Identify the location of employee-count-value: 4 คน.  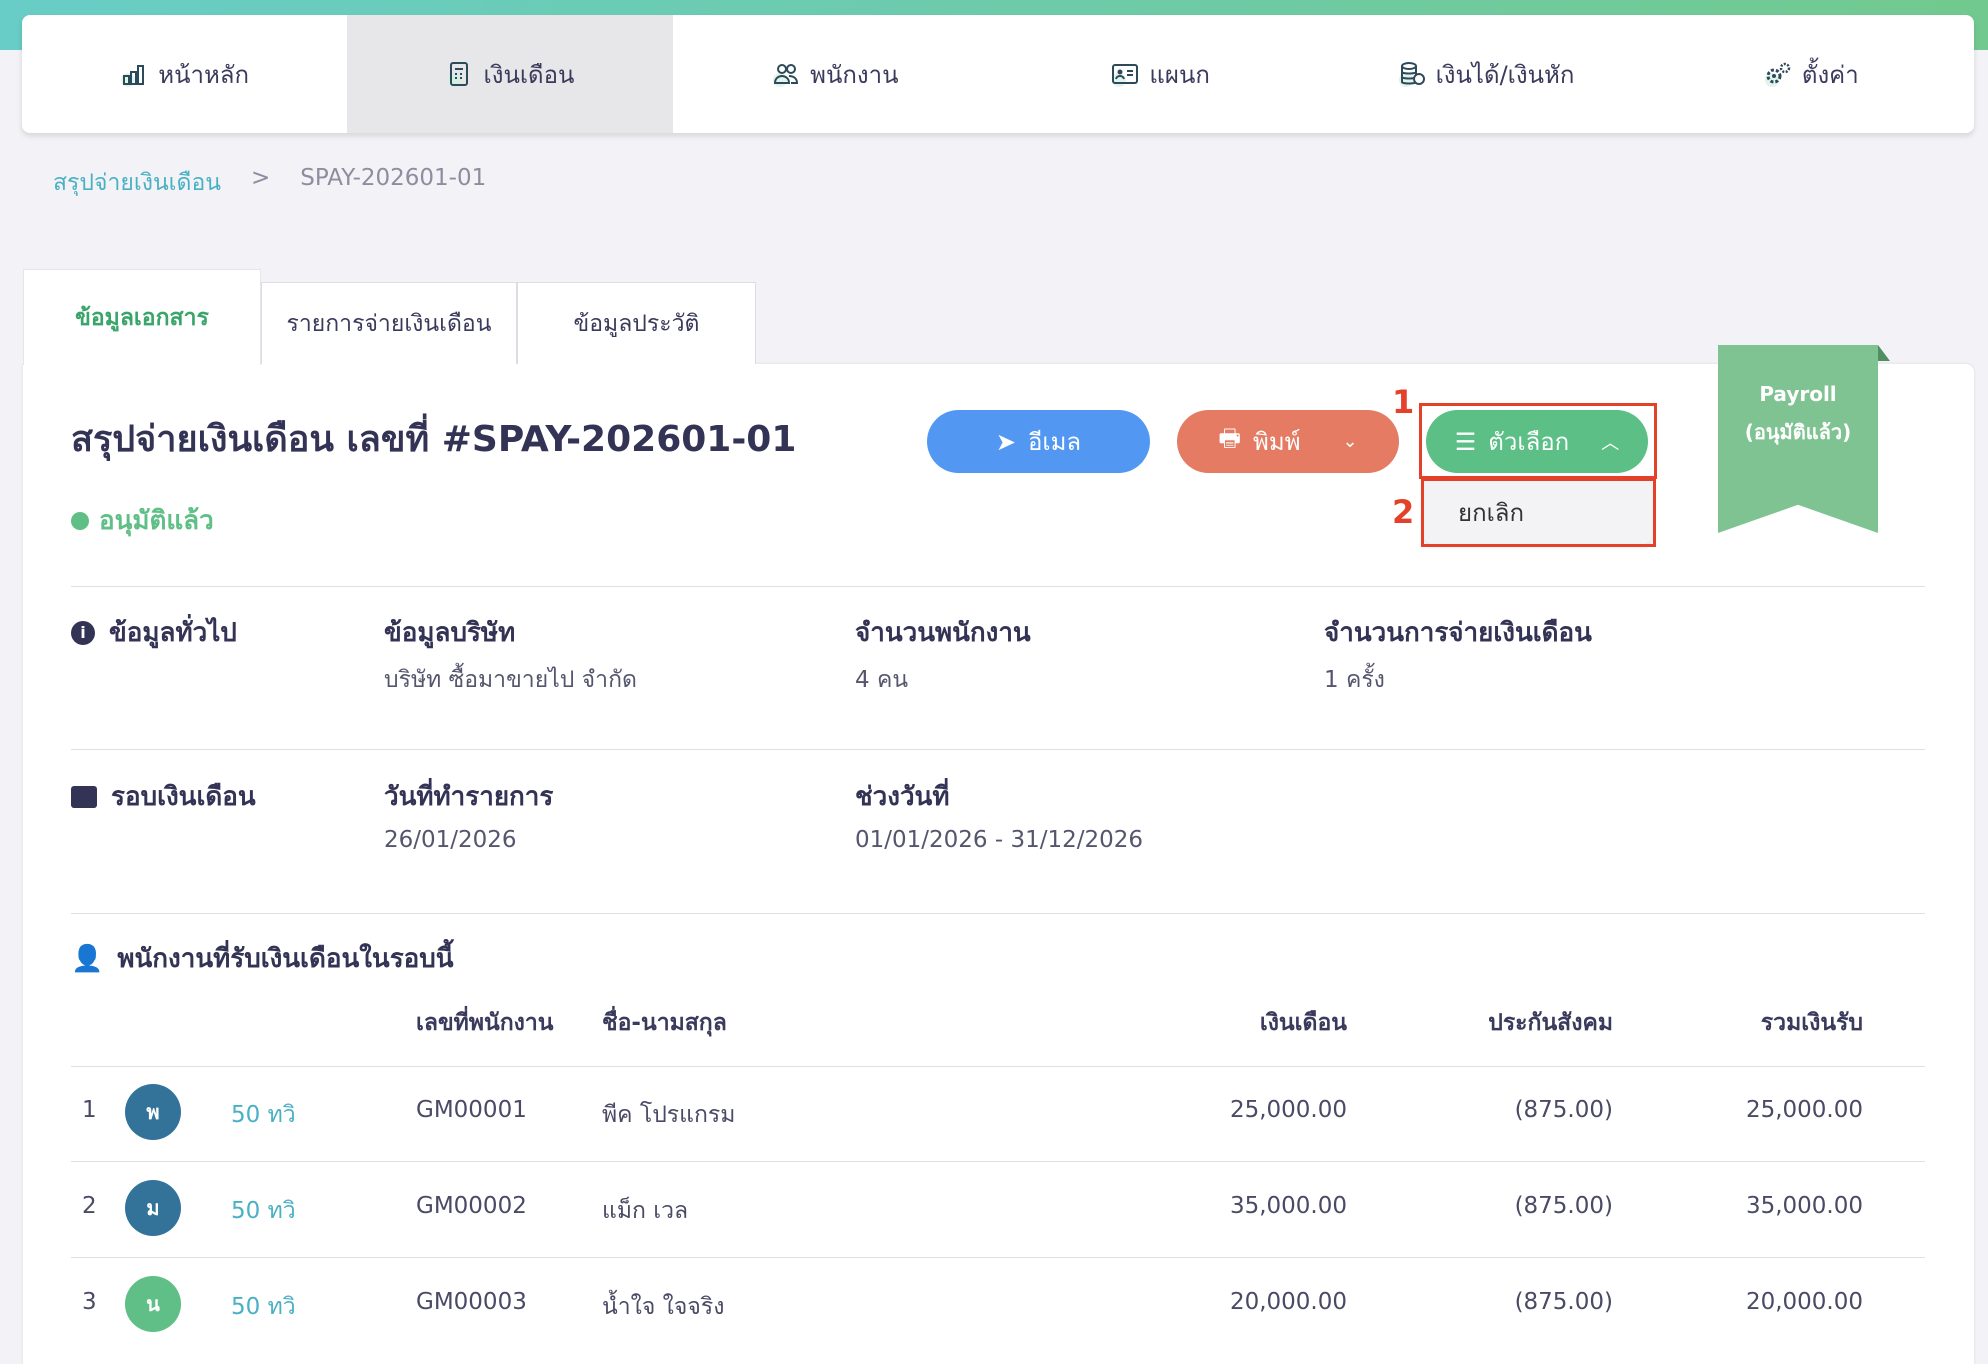
(882, 680).